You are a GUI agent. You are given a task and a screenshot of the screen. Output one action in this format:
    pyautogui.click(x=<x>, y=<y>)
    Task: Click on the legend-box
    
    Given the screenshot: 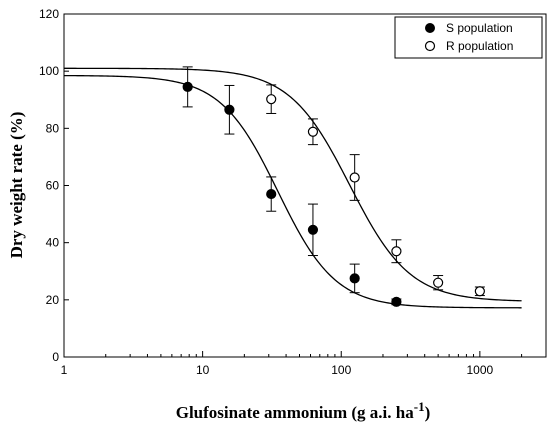 What is the action you would take?
    pyautogui.click(x=468, y=37)
    